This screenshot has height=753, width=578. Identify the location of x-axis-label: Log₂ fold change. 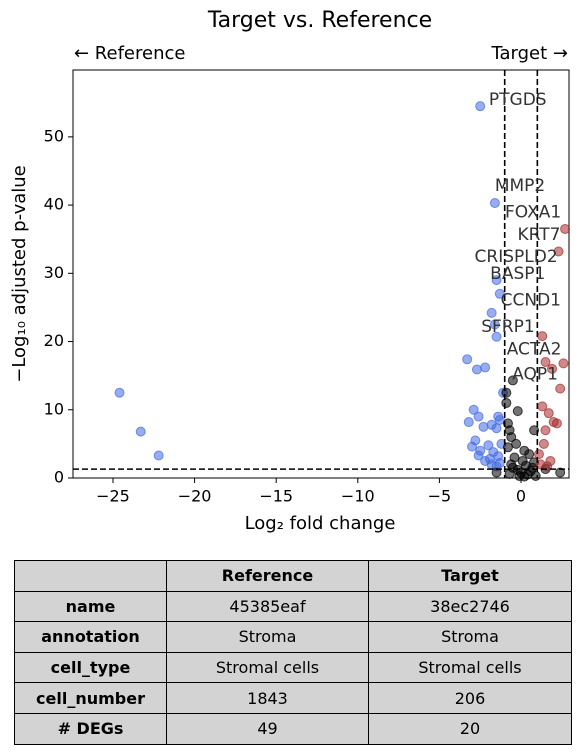
(320, 523).